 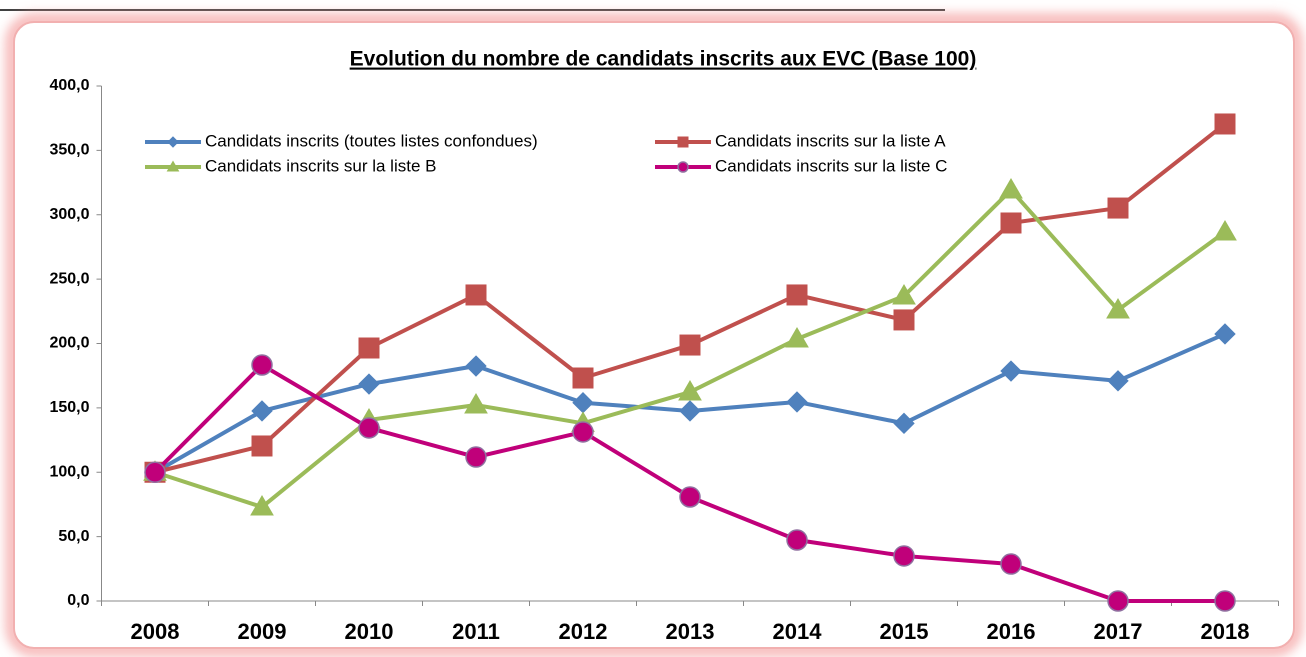 I want to click on x-tick-label: 2013, so click(x=690, y=631).